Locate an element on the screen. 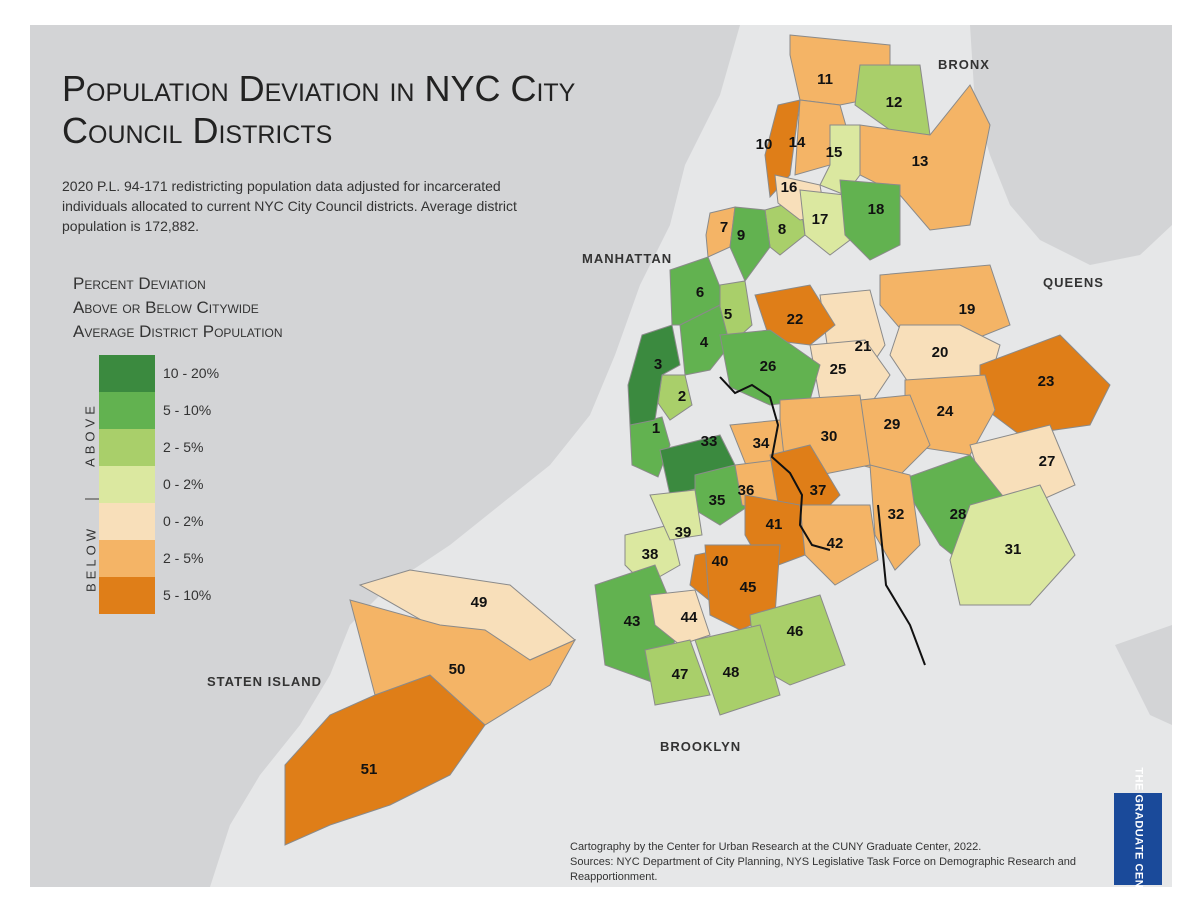 This screenshot has width=1200, height=911. graduate-center-logo: THE GRADUATE CENTER is located at coordinates (1138, 839).